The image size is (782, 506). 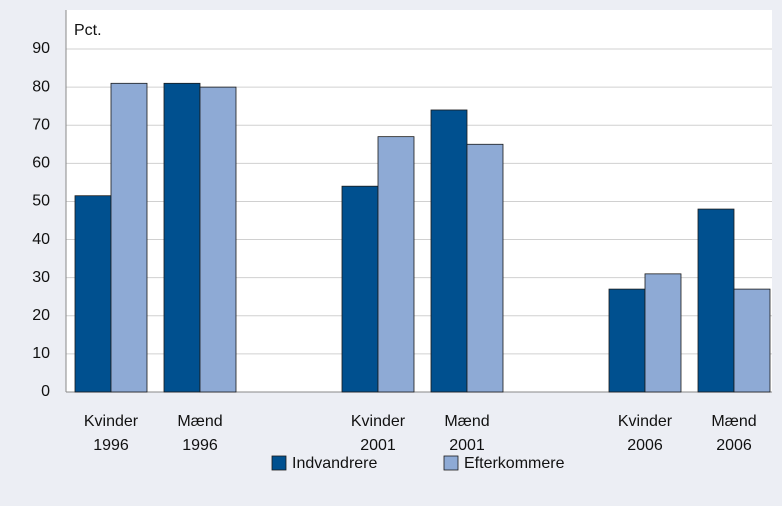 What do you see at coordinates (41, 277) in the screenshot?
I see `y-tick-label: 30` at bounding box center [41, 277].